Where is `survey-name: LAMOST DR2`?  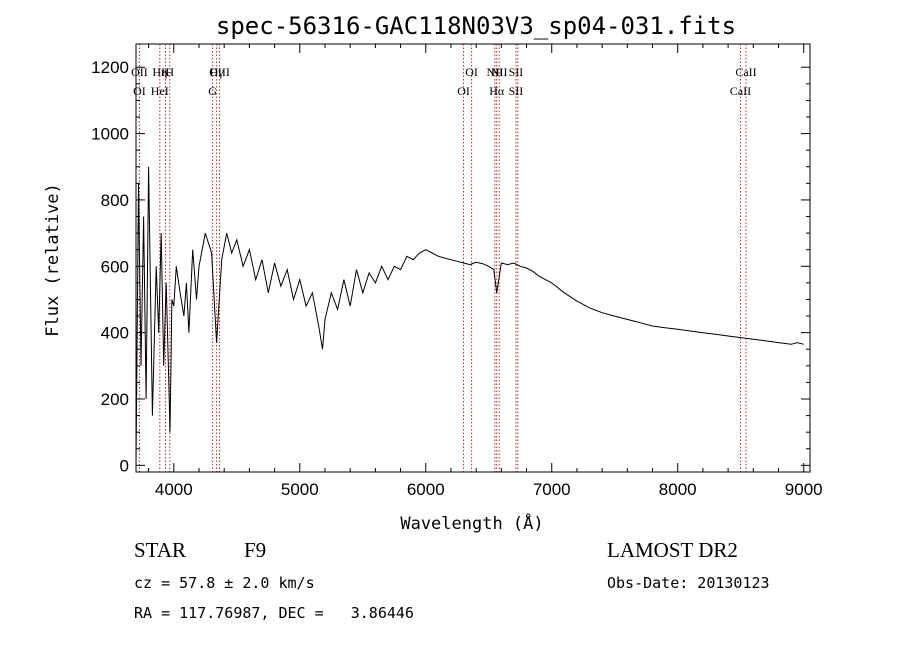
survey-name: LAMOST DR2 is located at coordinates (672, 550).